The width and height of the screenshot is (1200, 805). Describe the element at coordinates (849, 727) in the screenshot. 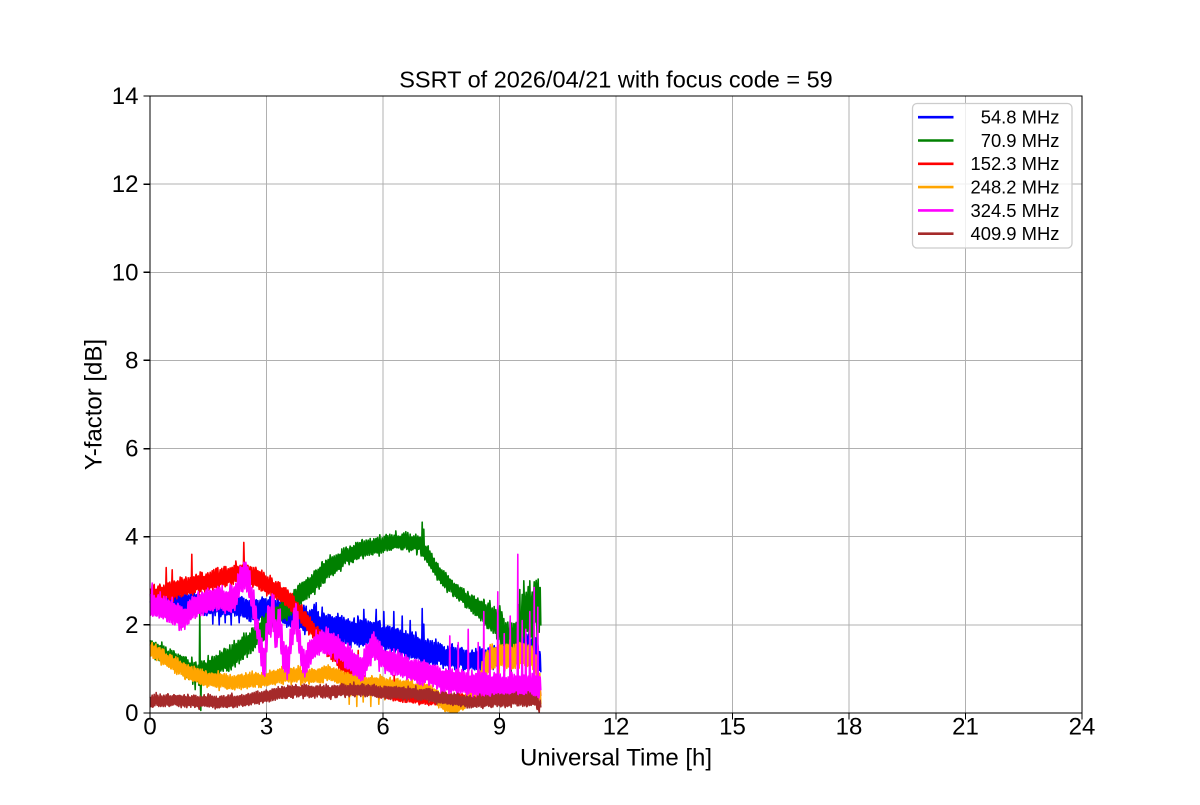

I see `svg-text: 18` at that location.